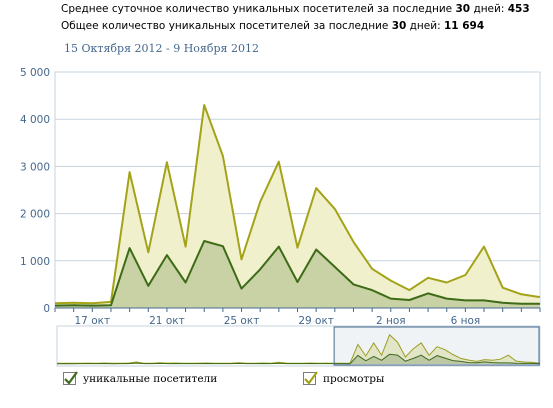 This screenshot has width=553, height=408. Describe the element at coordinates (167, 321) in the screenshot. I see `x-tick-label: 21 окт` at that location.